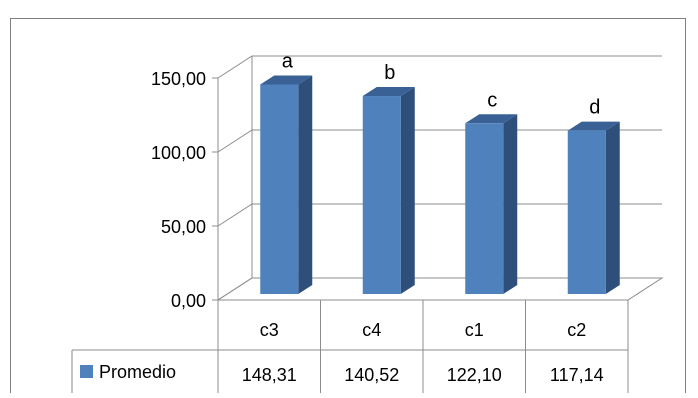 The width and height of the screenshot is (698, 398). Describe the element at coordinates (441, 85) in the screenshot. I see `annotations: a b c d` at that location.